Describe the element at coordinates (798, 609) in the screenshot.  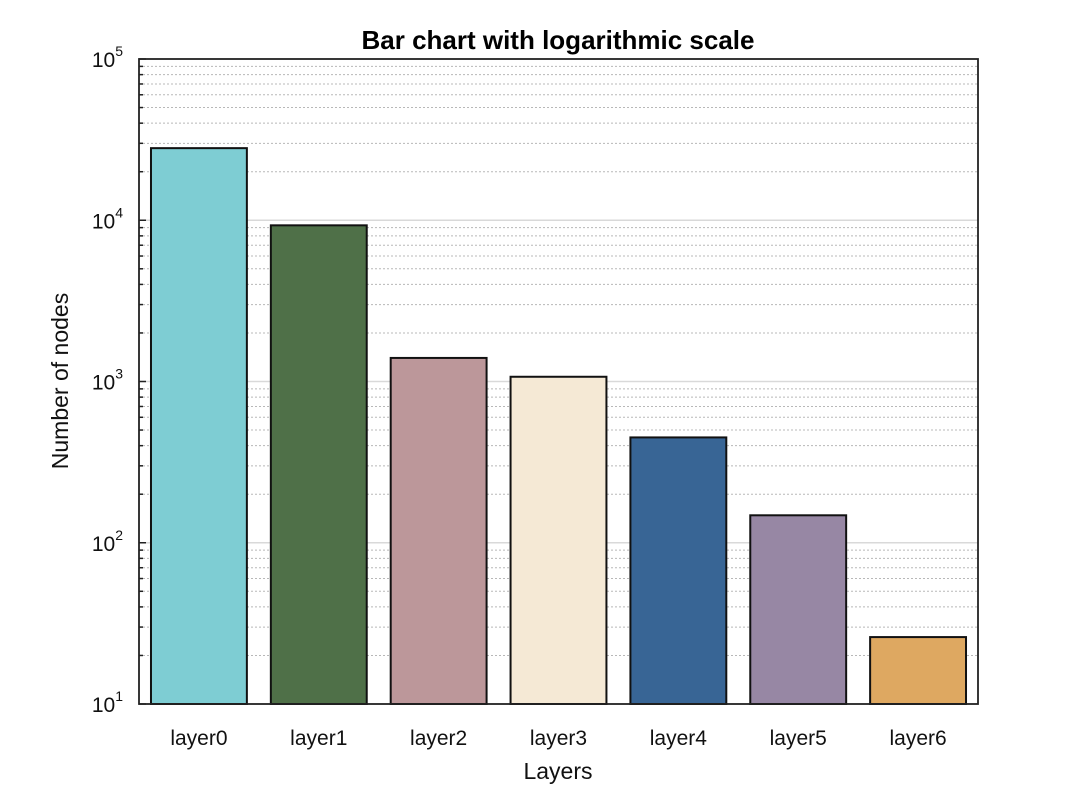
I see `bar-layer5` at that location.